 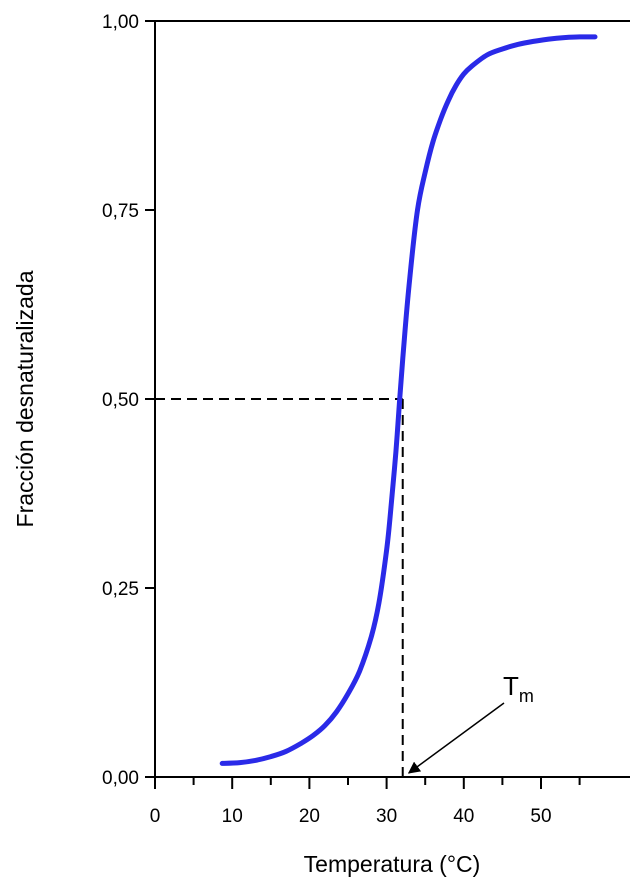 What do you see at coordinates (309, 816) in the screenshot?
I see `x-tick-label: 20` at bounding box center [309, 816].